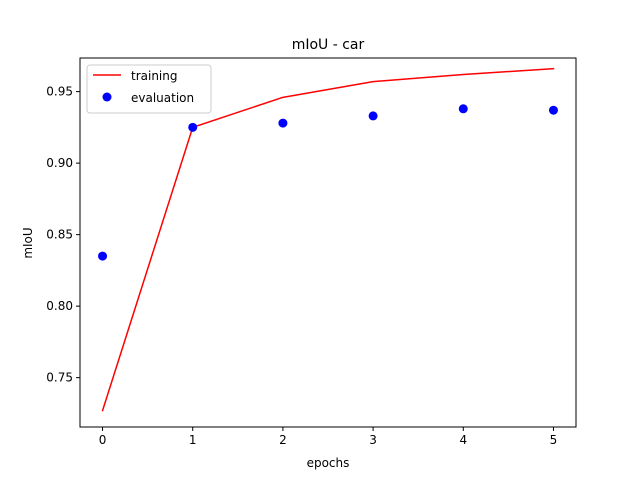 The image size is (640, 480). Describe the element at coordinates (328, 45) in the screenshot. I see `chart-title: mIoU - car` at that location.